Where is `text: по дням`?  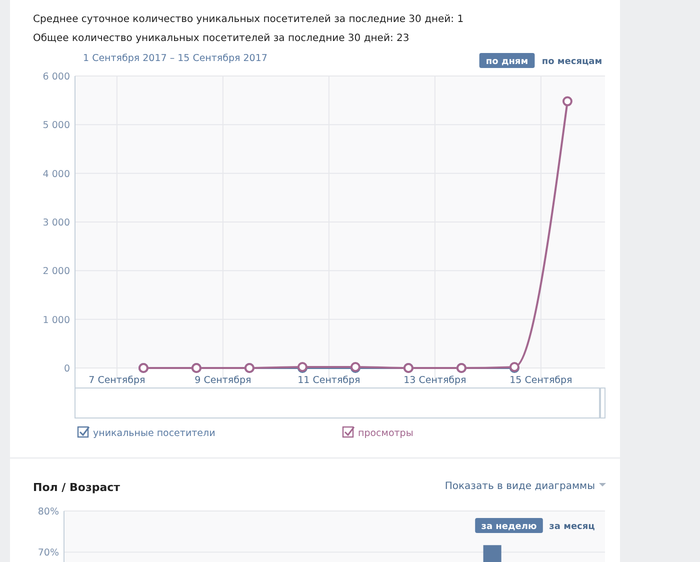 text: по дням is located at coordinates (507, 62).